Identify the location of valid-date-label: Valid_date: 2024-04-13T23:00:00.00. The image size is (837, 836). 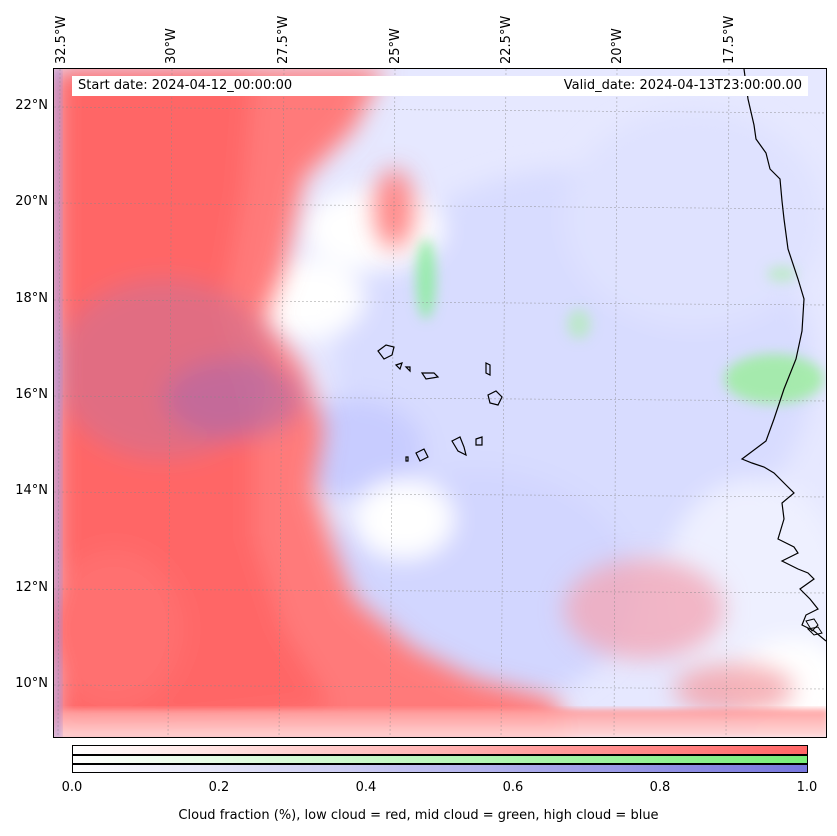
(660, 86).